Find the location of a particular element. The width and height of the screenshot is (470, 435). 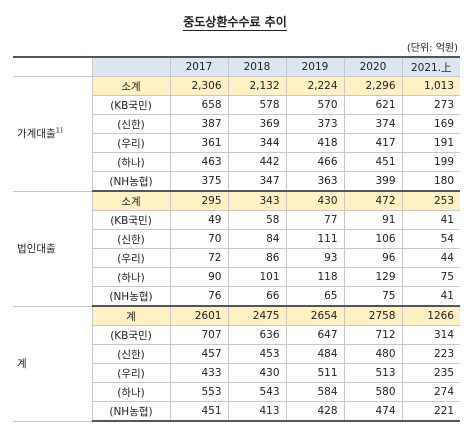

value-cell: 253 is located at coordinates (430, 200).